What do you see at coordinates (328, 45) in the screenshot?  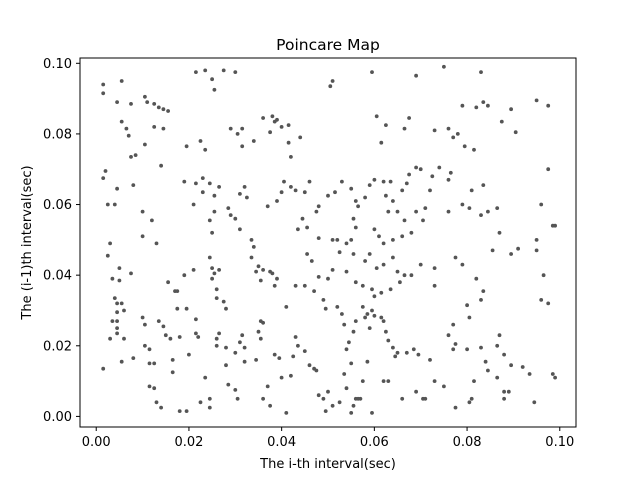 I see `chart-title: Poincare Map` at bounding box center [328, 45].